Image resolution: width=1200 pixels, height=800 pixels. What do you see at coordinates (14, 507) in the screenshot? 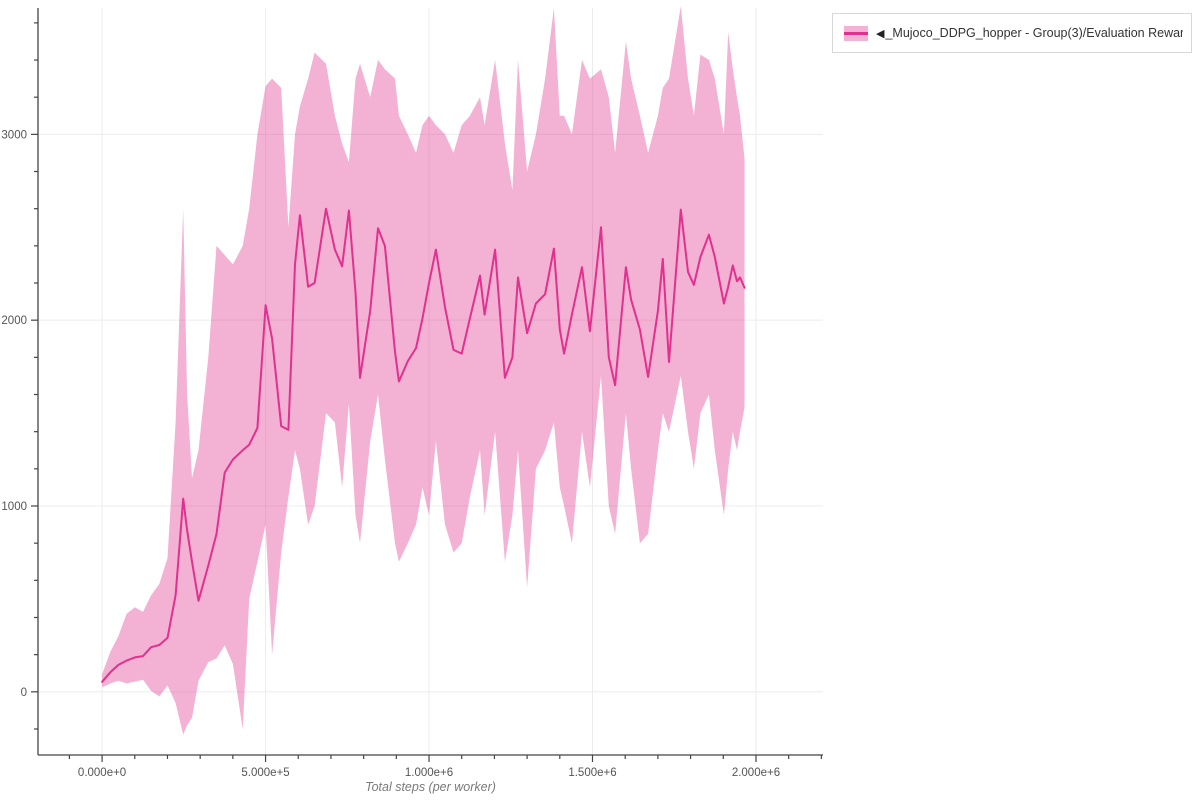
I see `y-tick-label: 1000` at bounding box center [14, 507].